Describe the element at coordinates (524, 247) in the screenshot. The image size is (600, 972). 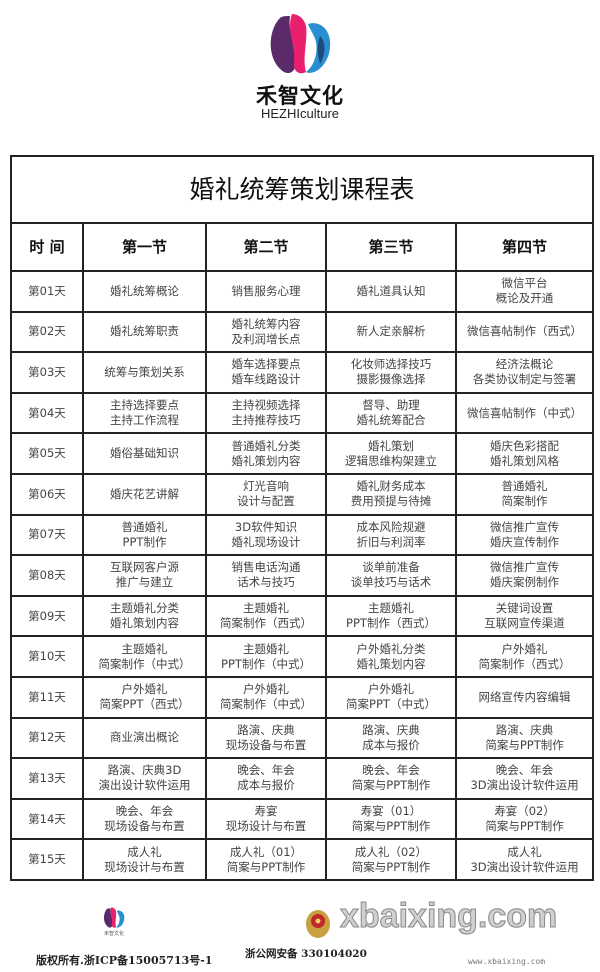
I see `header-session-4: 第四节` at that location.